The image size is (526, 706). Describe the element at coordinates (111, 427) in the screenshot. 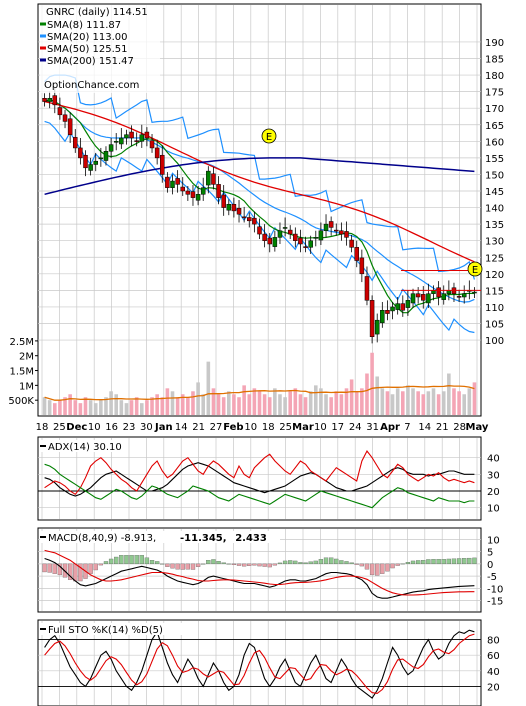

I see `x-tick-label: 16` at that location.